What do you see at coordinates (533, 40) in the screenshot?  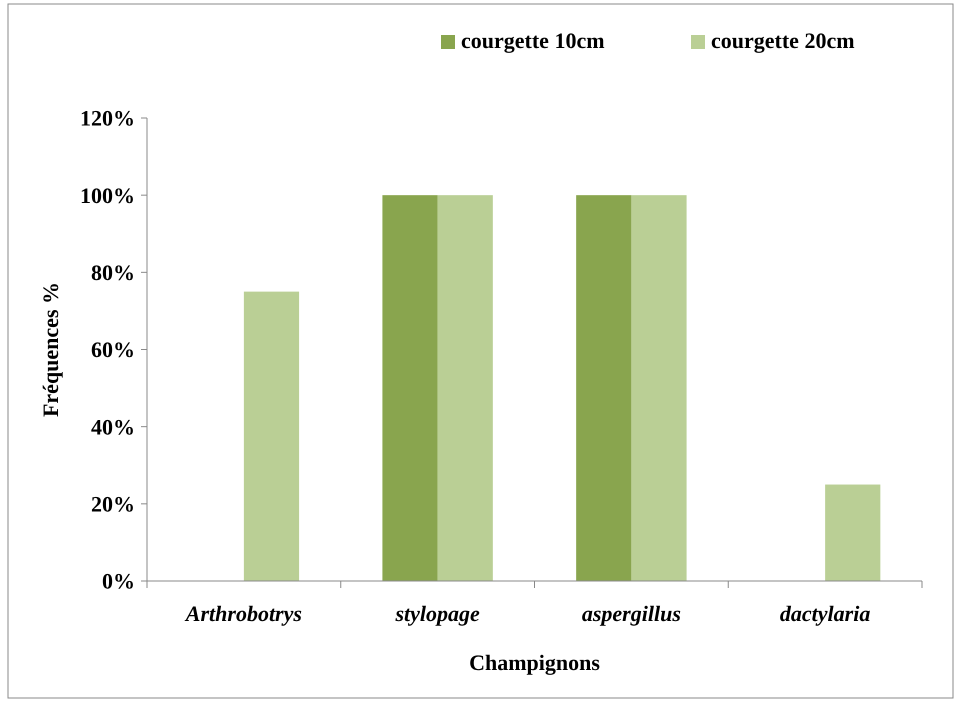 I see `legend-label: courgette 10cm` at bounding box center [533, 40].